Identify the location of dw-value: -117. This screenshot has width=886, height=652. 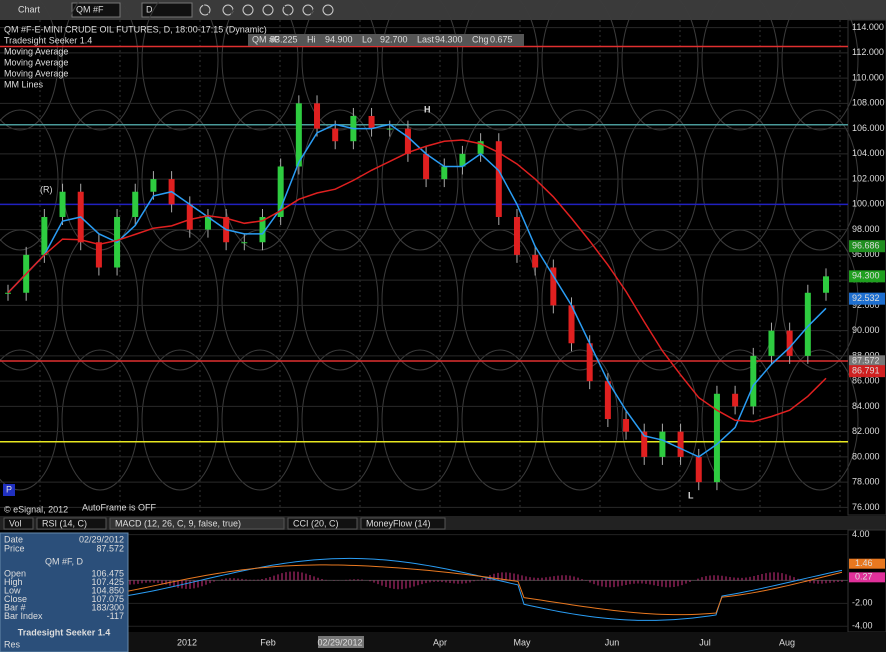
(115, 616).